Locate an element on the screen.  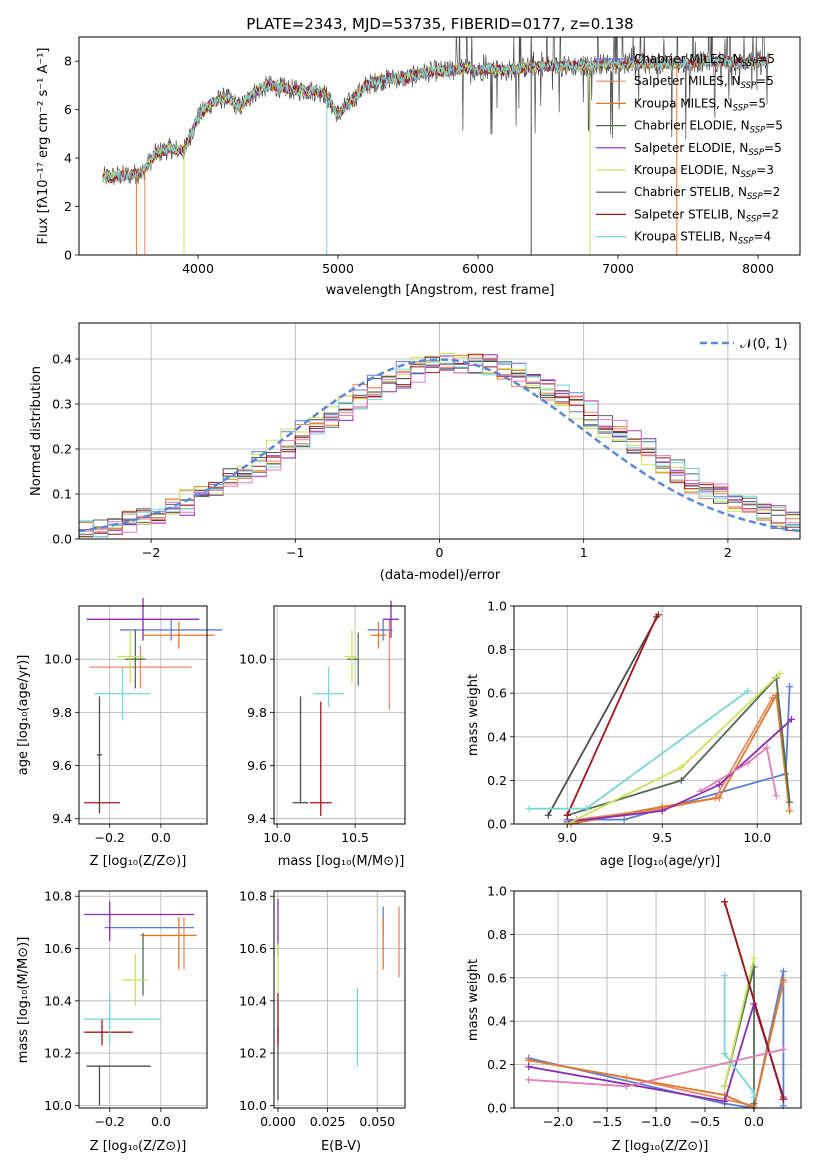
x-tick-label: 9.0 is located at coordinates (567, 837).